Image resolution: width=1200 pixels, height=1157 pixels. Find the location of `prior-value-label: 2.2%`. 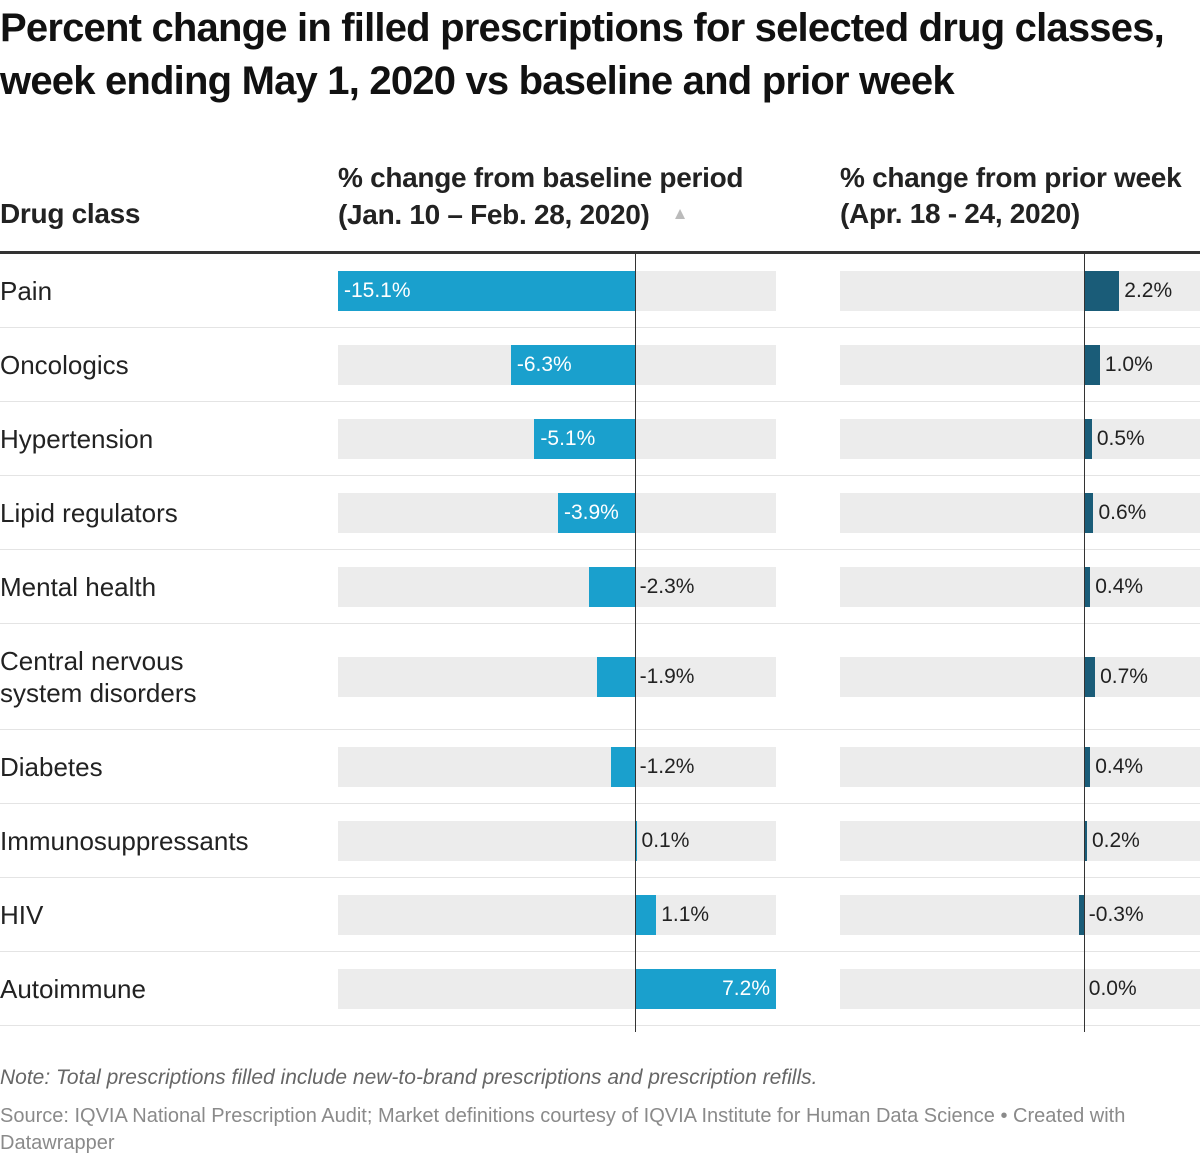

prior-value-label: 2.2% is located at coordinates (1148, 290).